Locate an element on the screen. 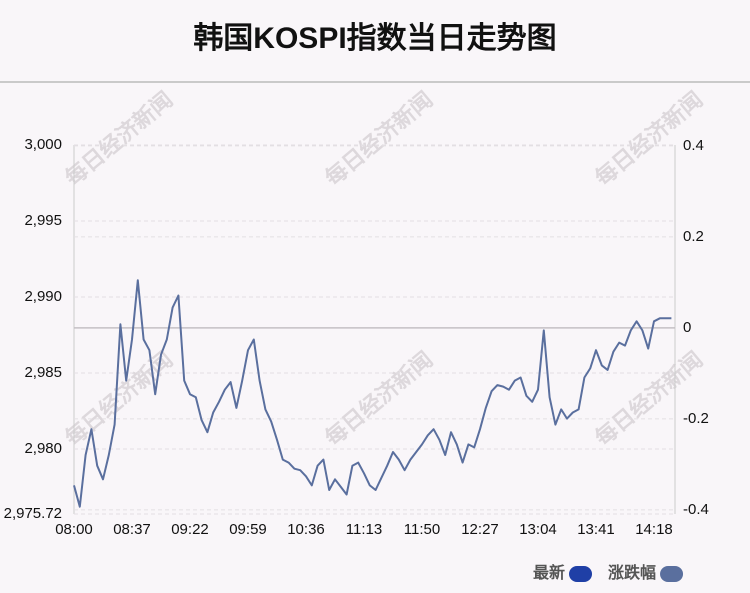 This screenshot has width=750, height=593. y2-tick-label: -0.4 is located at coordinates (696, 509).